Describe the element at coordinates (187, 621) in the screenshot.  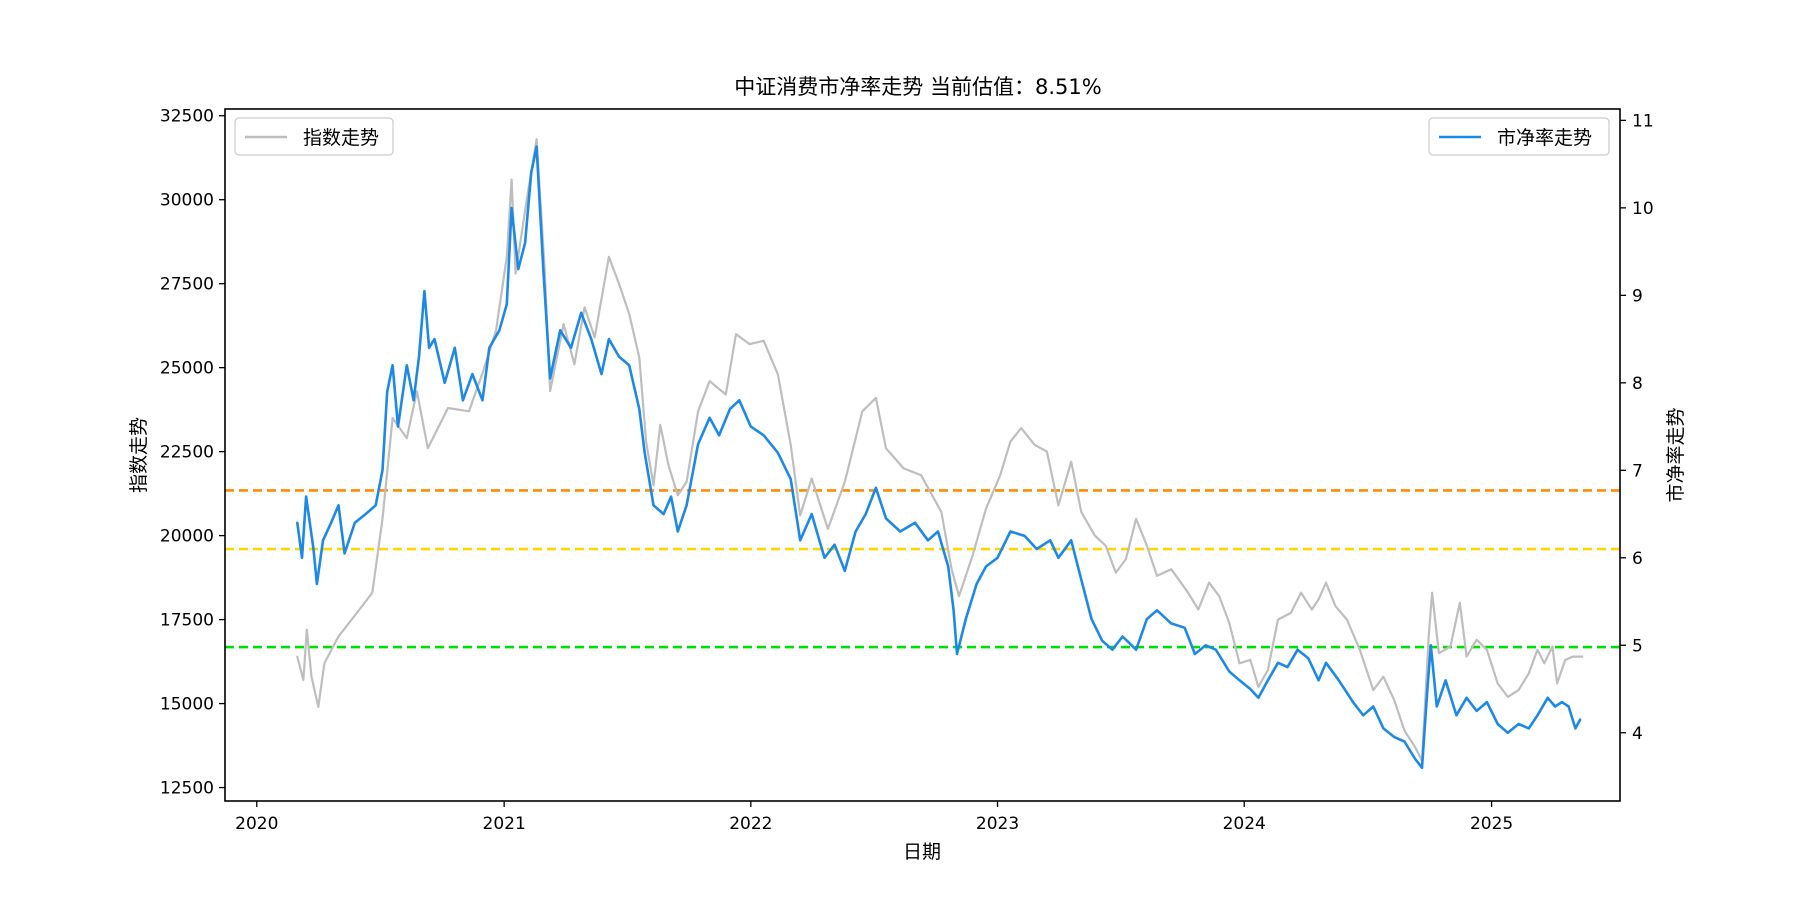
I see `y-left-tick-label: 17500` at that location.